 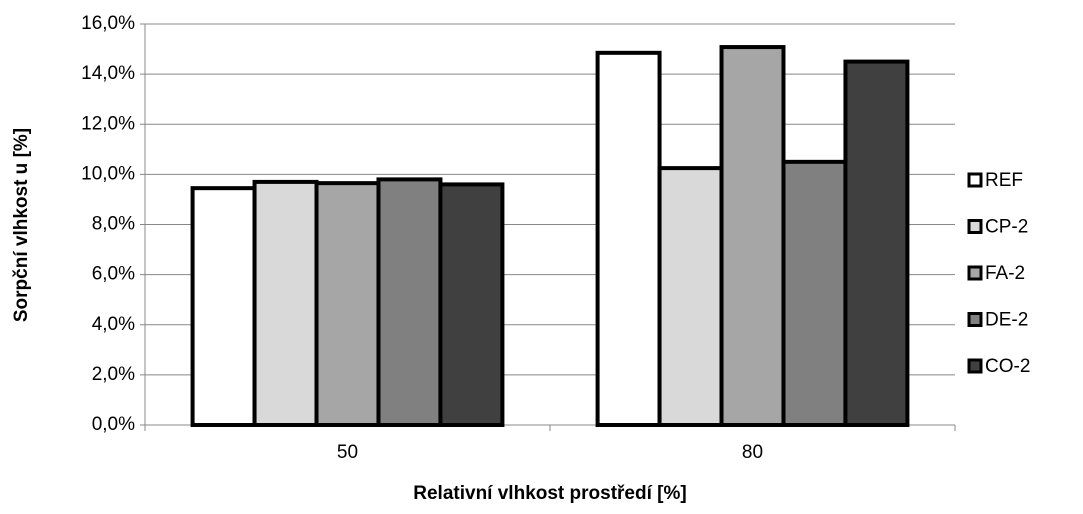 What do you see at coordinates (108, 23) in the screenshot?
I see `y-tick-label: 16,0%` at bounding box center [108, 23].